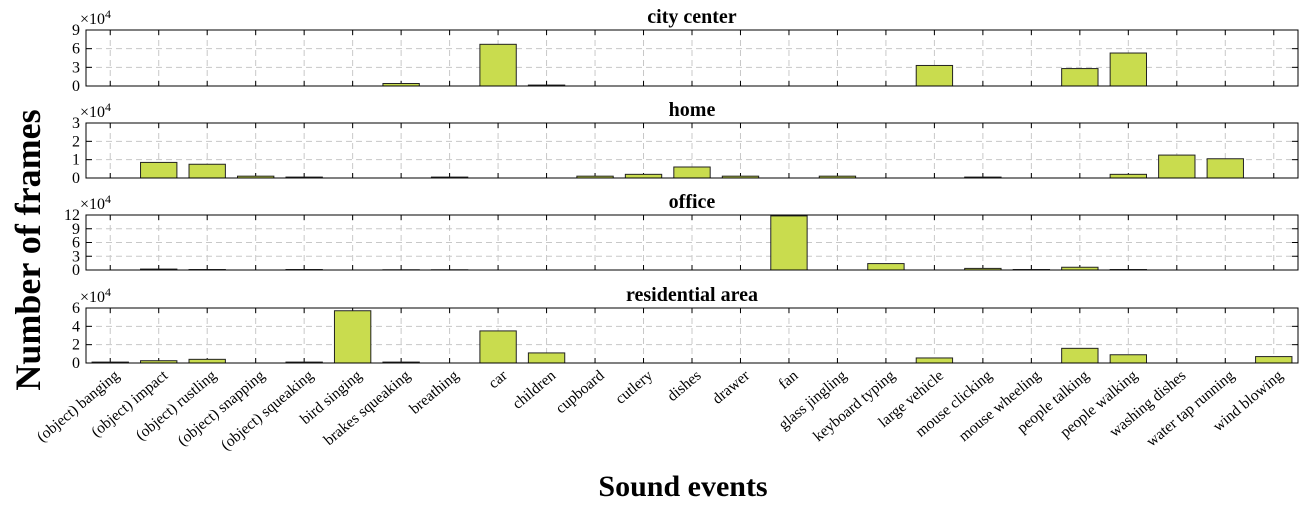 This screenshot has width=1313, height=507. I want to click on panel-title: home, so click(692, 110).